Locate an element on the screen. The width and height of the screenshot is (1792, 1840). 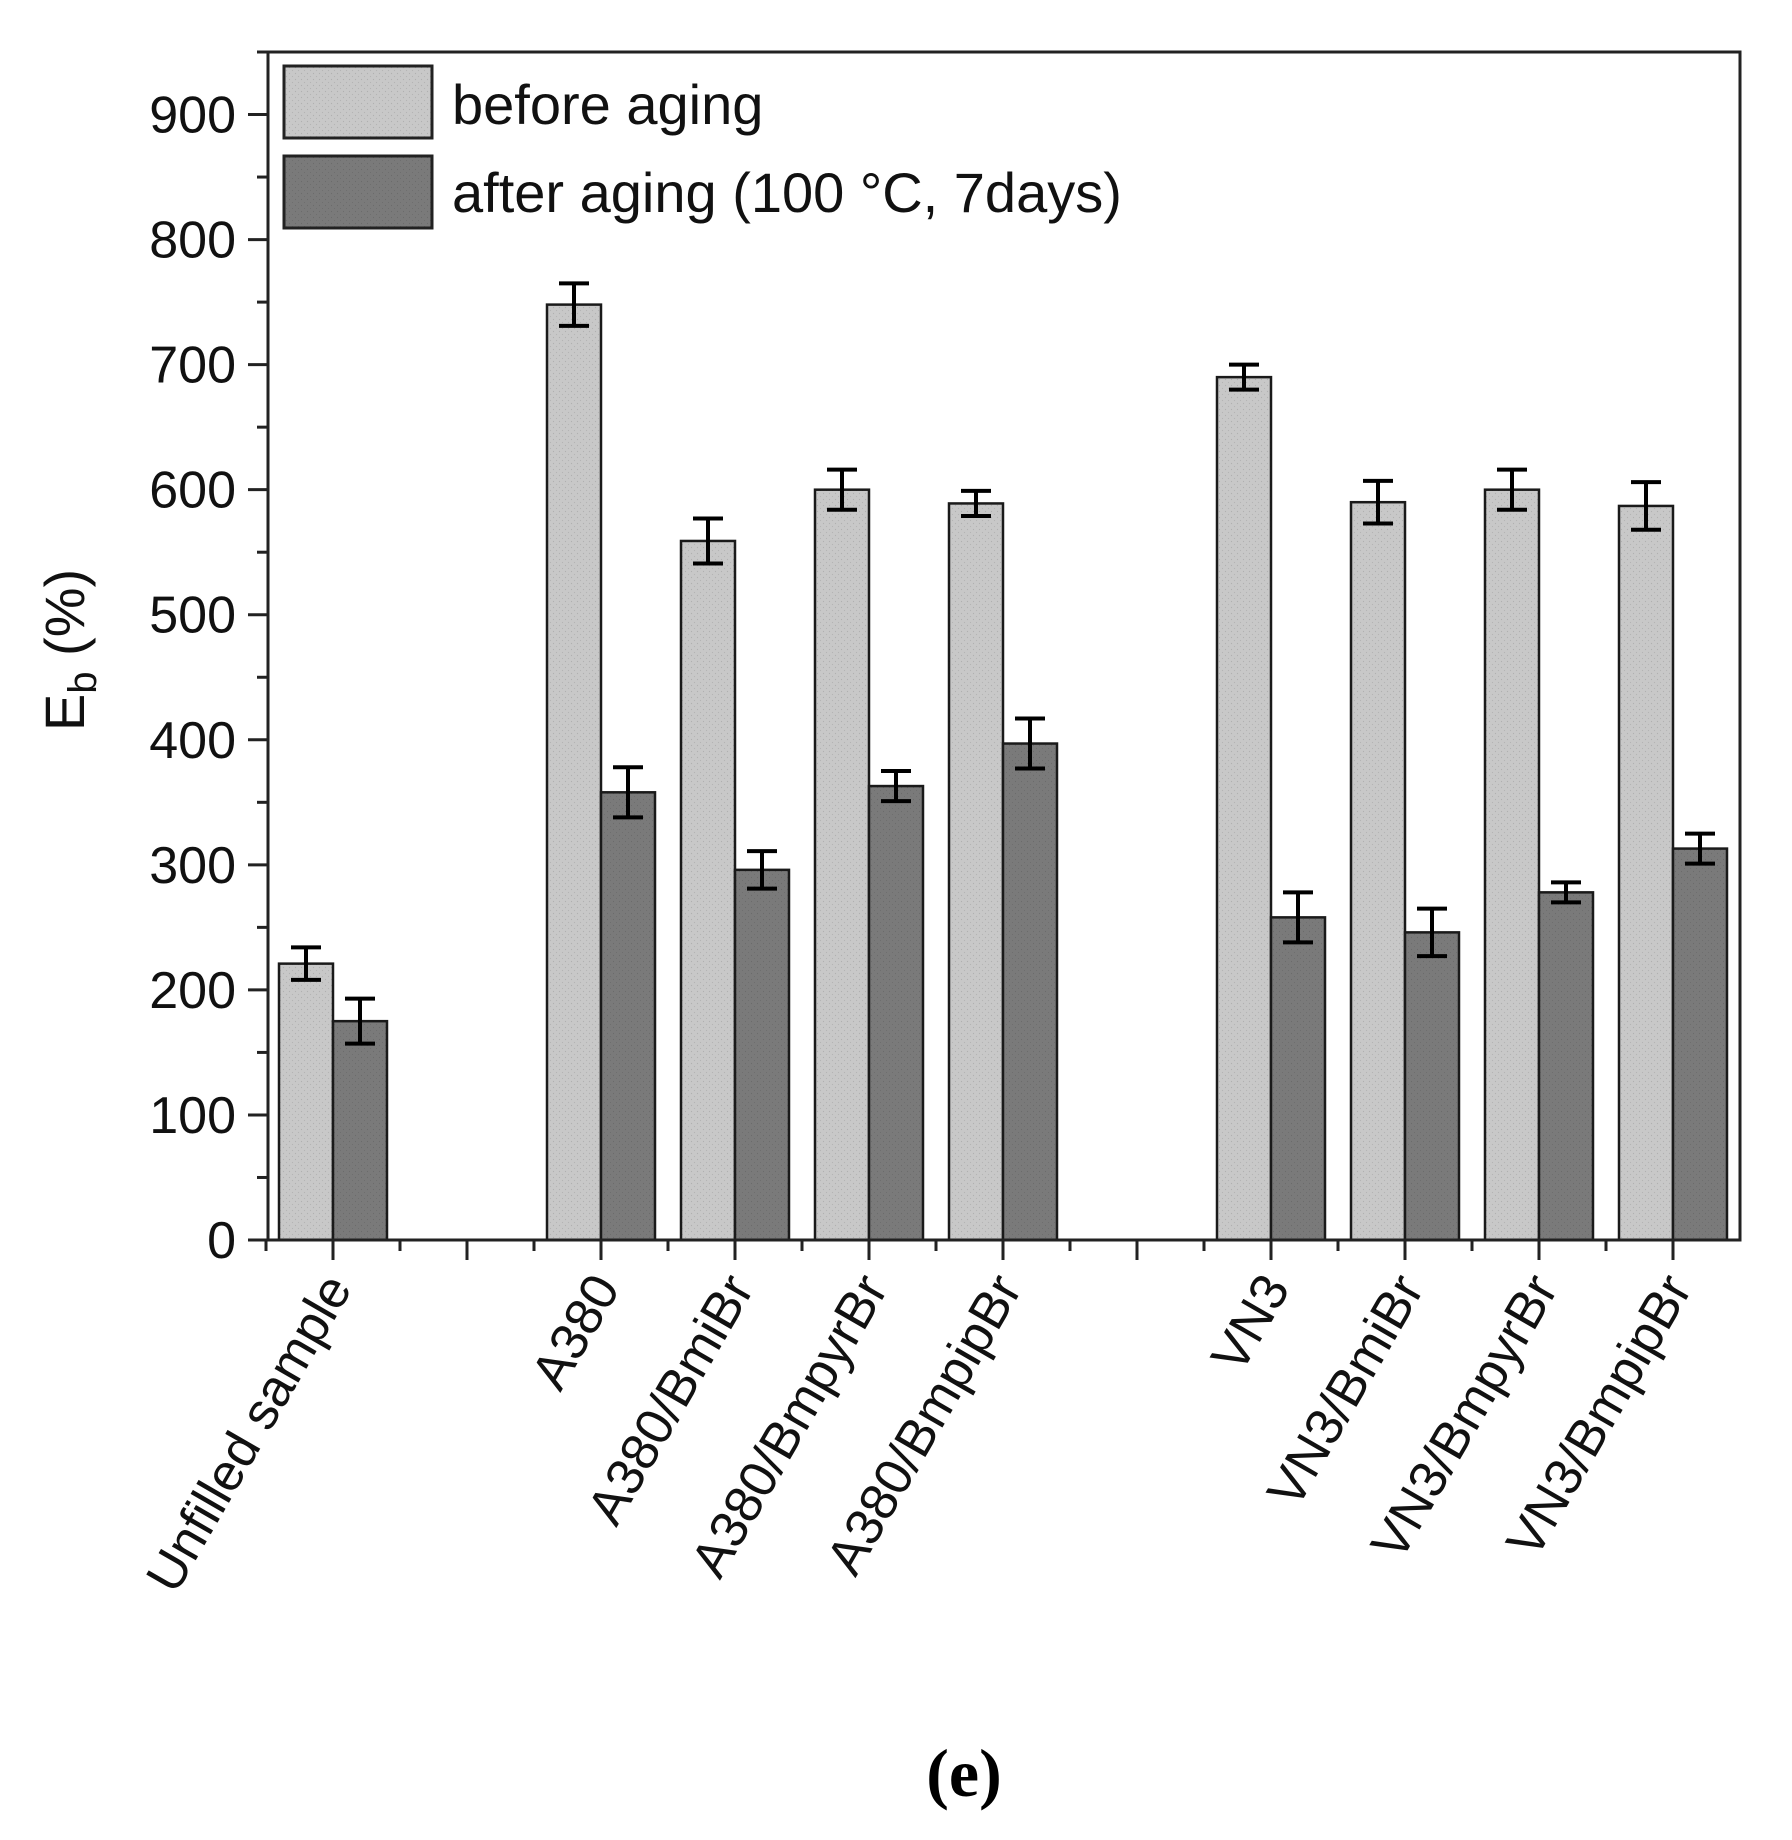
errorbar-after-vn3-bmibr is located at coordinates (1432, 932).